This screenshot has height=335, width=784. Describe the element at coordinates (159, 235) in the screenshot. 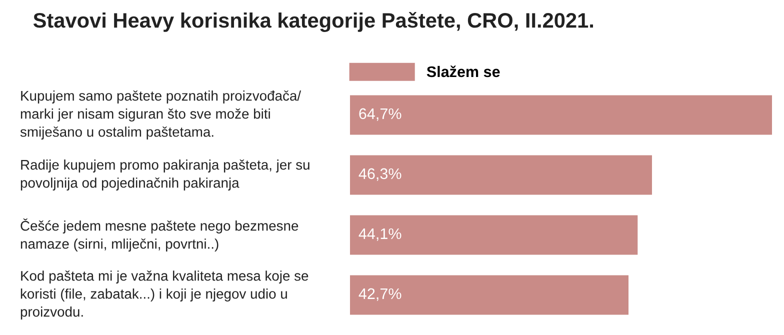

I see `y-tick-label: Češće jedem mesne paštete nego bezmesne namaze (sirni, mliječni, povrtni..)` at that location.